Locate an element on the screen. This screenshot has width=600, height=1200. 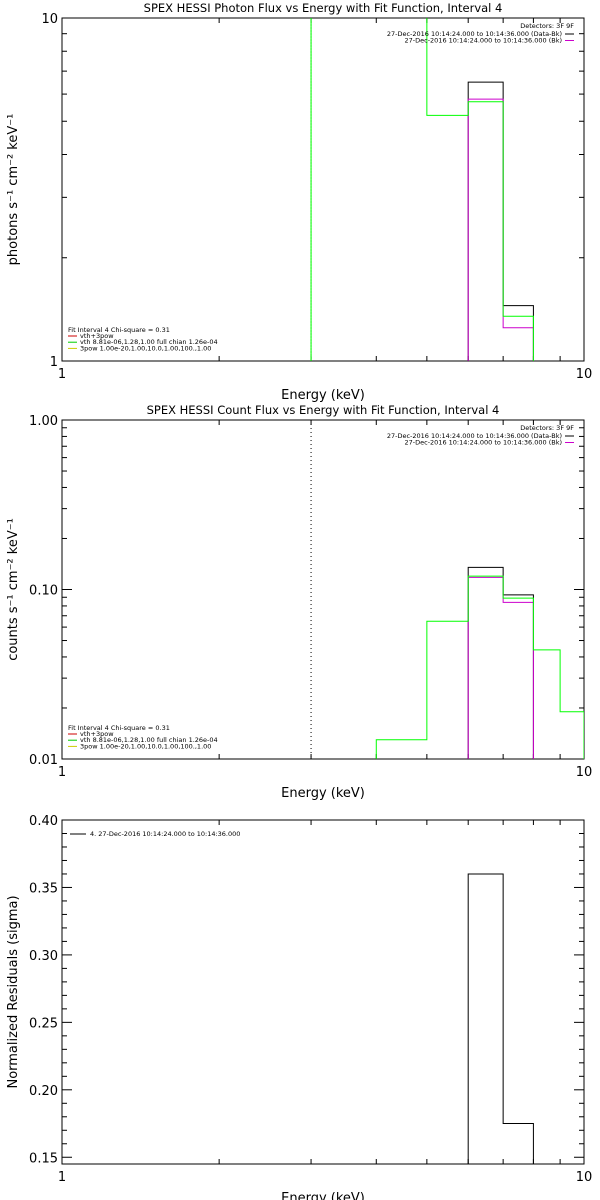
y-tick-label: 1.00 is located at coordinates (43, 421).